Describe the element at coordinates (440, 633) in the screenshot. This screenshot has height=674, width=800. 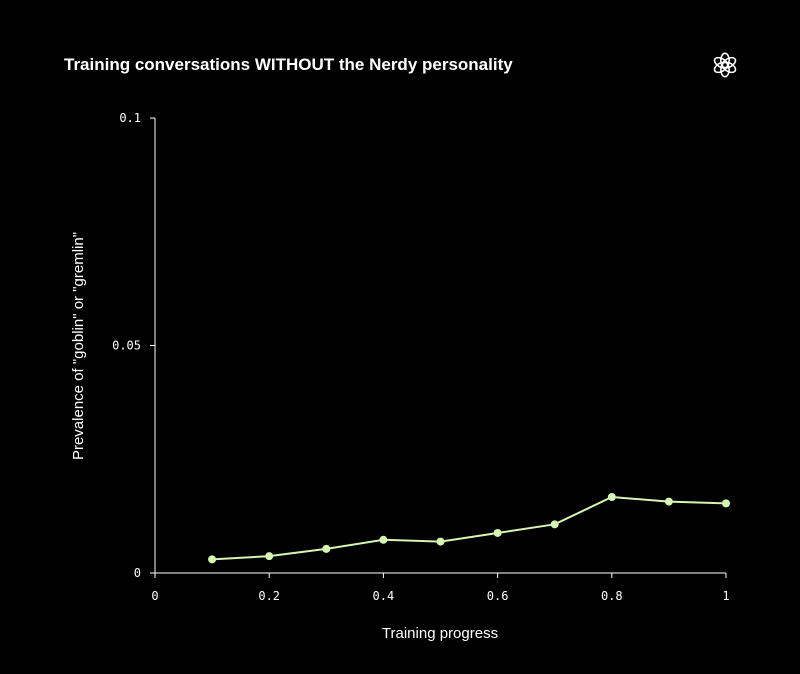
I see `x-axis-label: Training progress` at that location.